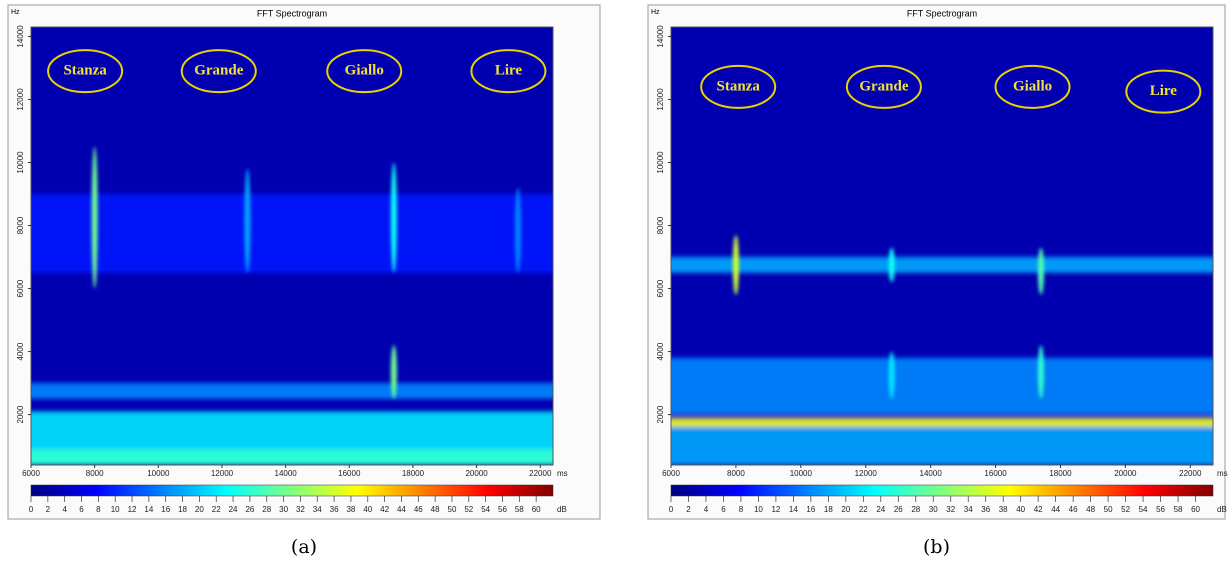  What do you see at coordinates (1164, 91) in the screenshot?
I see `annotation-label: Lire` at bounding box center [1164, 91].